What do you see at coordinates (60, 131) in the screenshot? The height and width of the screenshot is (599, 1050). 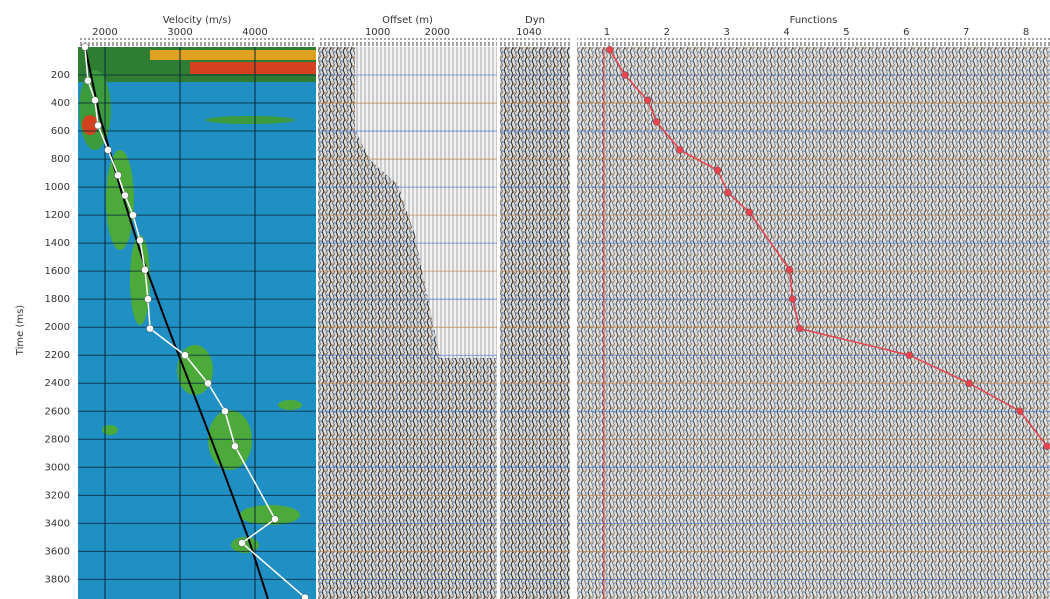 I see `y-tick-label: 600` at bounding box center [60, 131].